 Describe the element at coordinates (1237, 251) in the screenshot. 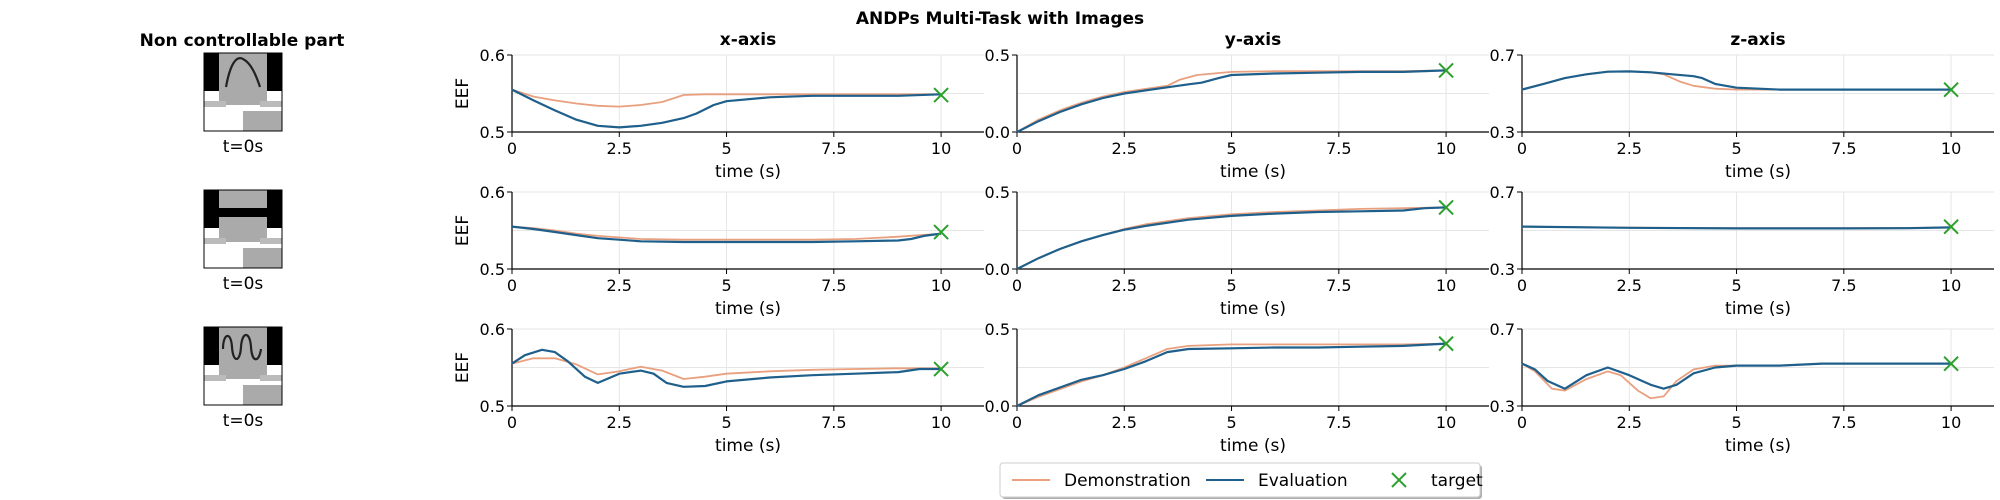

I see `panel-y-axis-row-2: 0 2.5 5 7.5 10 0.0 0.5 time (s)` at that location.